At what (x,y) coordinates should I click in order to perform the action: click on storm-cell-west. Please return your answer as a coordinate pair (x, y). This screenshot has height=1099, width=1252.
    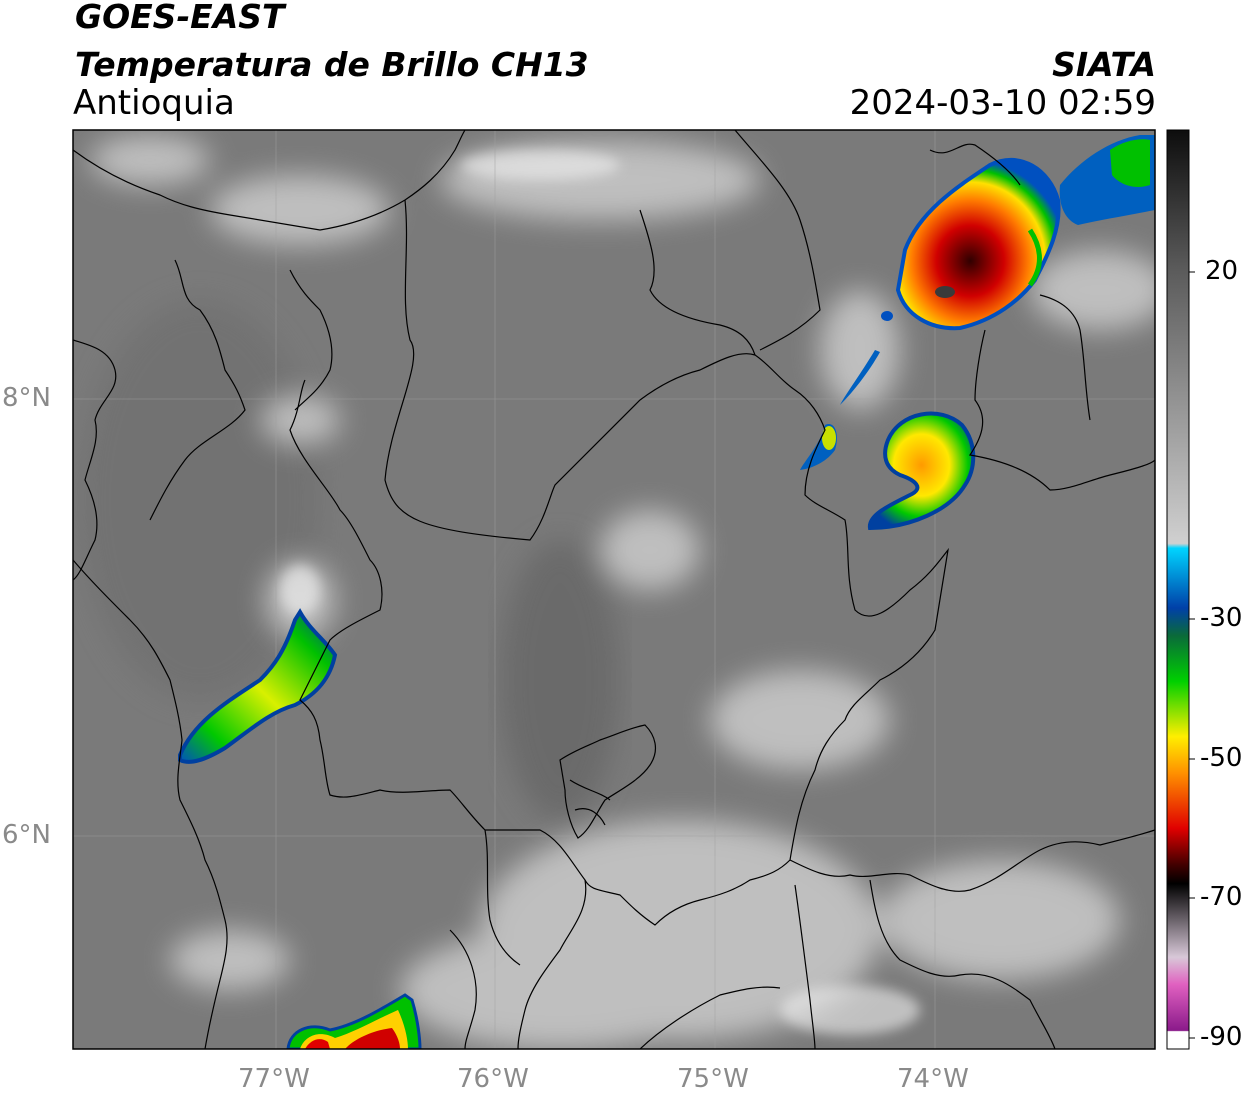
    Looking at the image, I should click on (258, 686).